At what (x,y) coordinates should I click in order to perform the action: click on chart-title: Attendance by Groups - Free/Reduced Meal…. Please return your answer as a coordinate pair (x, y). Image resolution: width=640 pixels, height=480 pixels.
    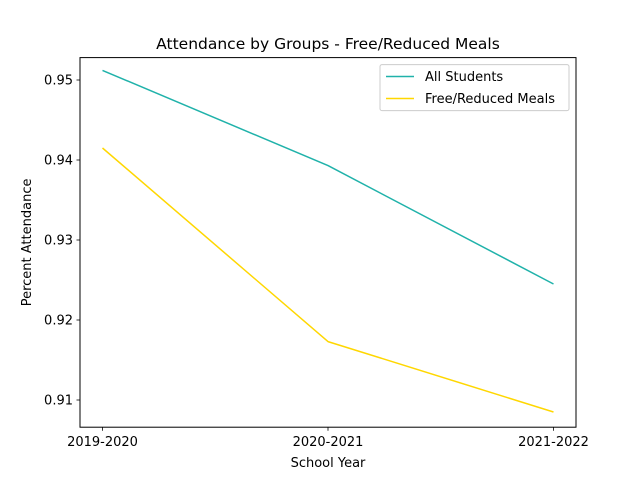
    Looking at the image, I should click on (328, 44).